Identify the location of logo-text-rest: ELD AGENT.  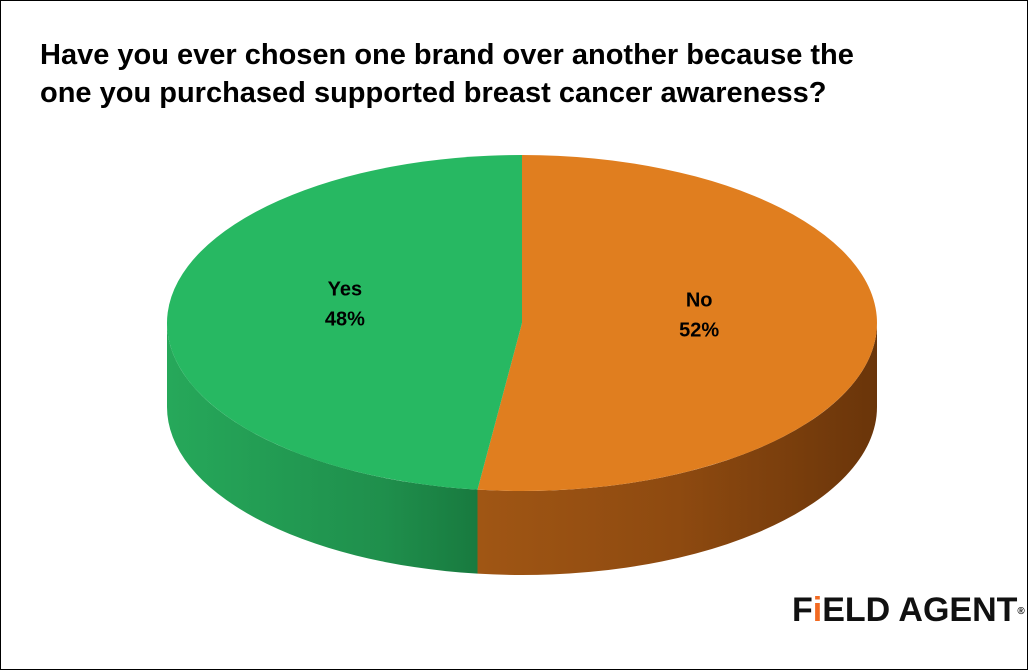
(920, 610).